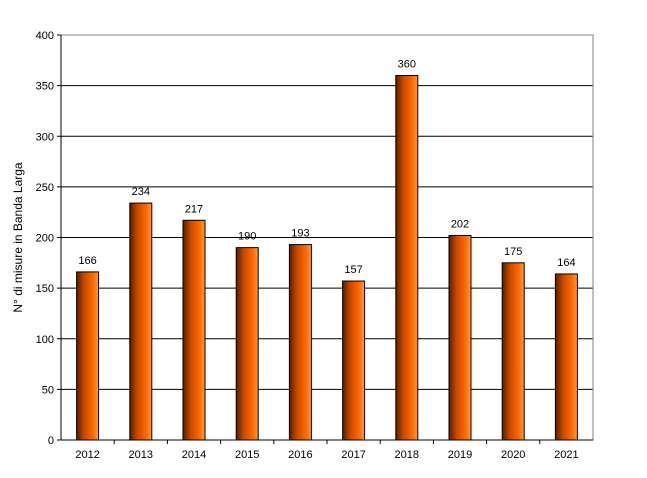  Describe the element at coordinates (327, 450) in the screenshot. I see `x-axis-ticks: 2012 2013 2014 2015 2016 2017 2018 2019 2020 2021` at that location.